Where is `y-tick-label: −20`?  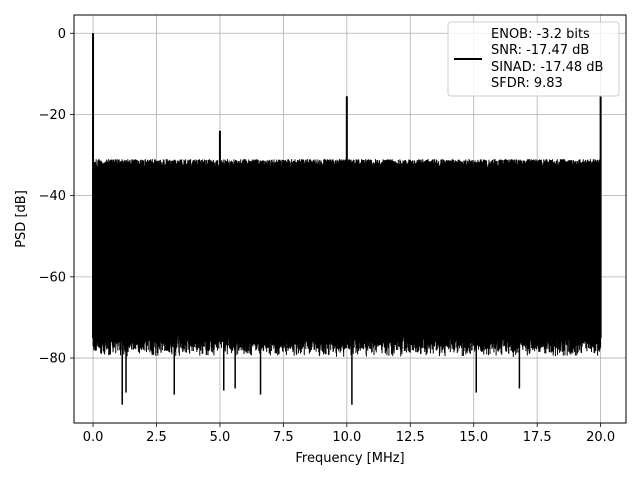 y-tick-label: −20 is located at coordinates (52, 115).